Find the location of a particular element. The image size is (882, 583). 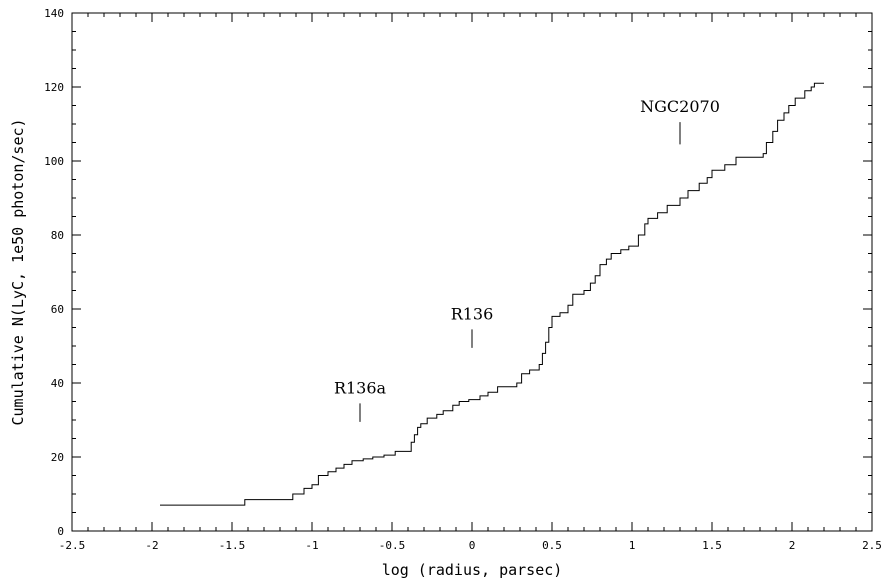

x-tick-label: -1.5 is located at coordinates (232, 545).